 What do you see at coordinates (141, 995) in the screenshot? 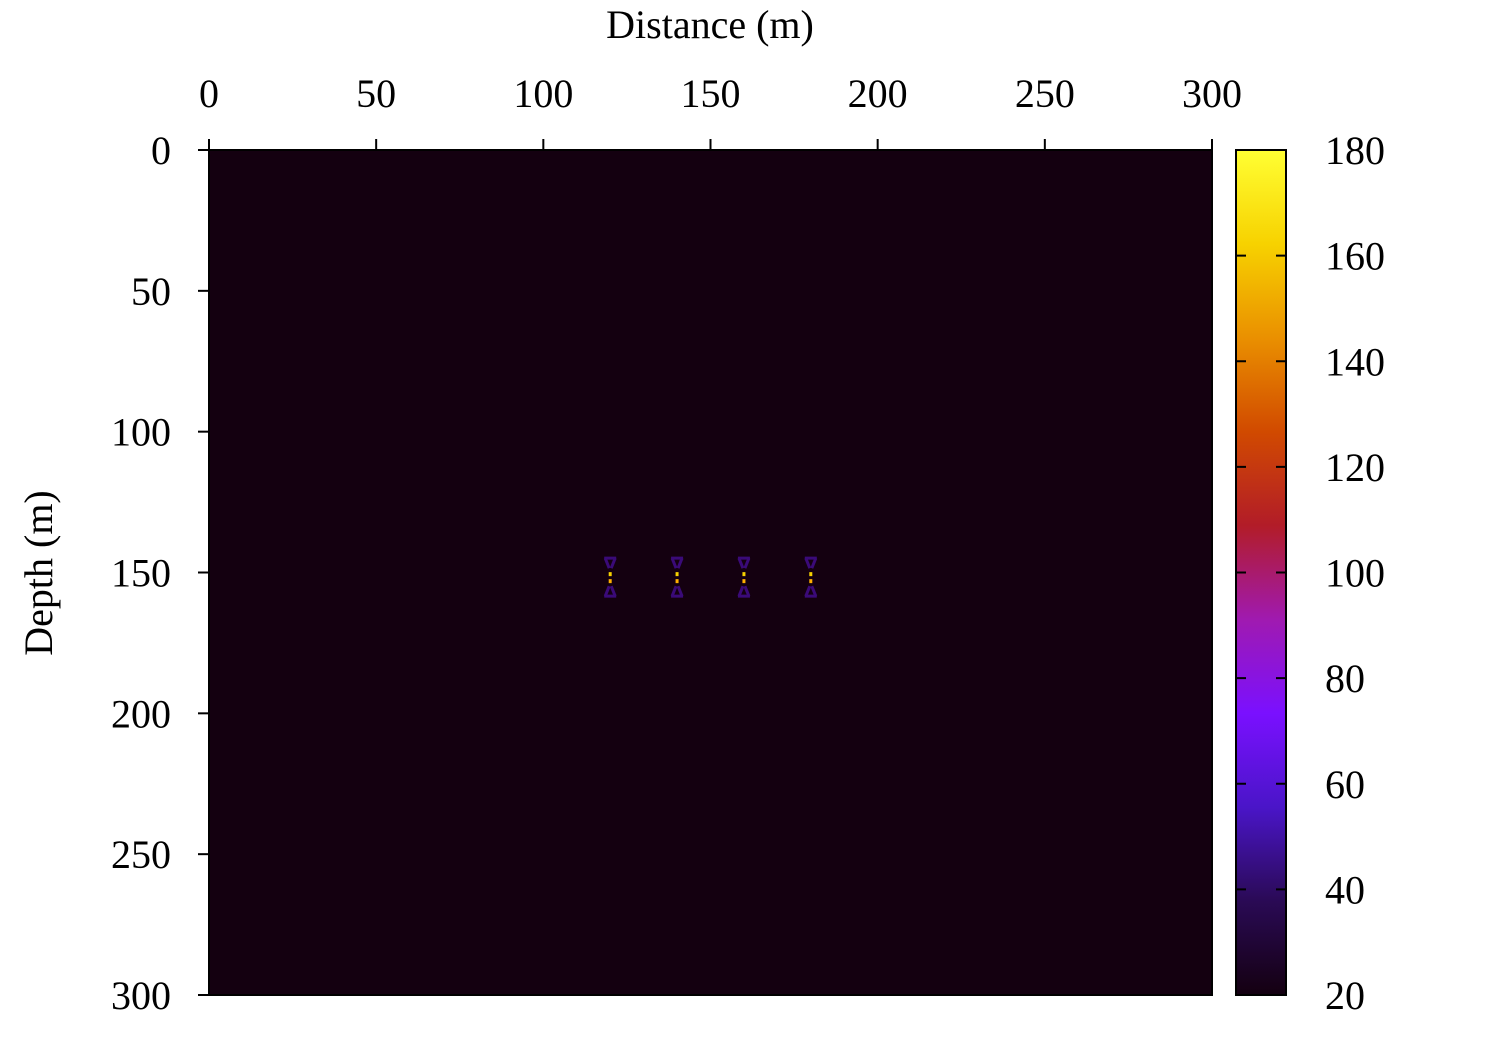
I see `y-tick-label: 300` at bounding box center [141, 995].